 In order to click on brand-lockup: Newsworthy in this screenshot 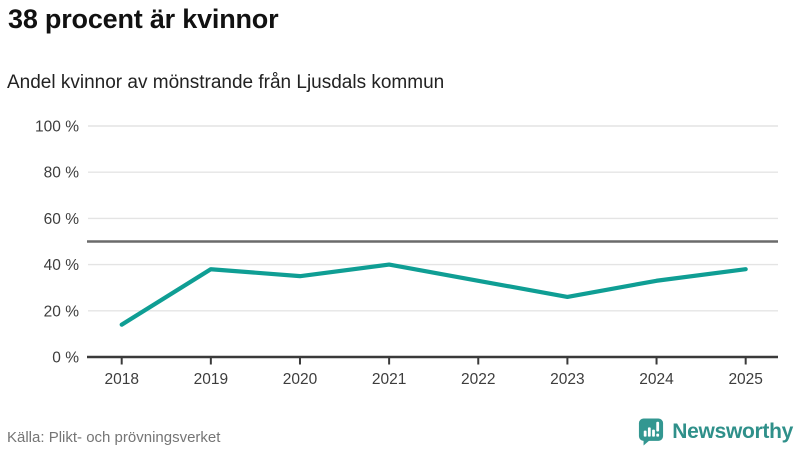, I will do `click(715, 432)`.